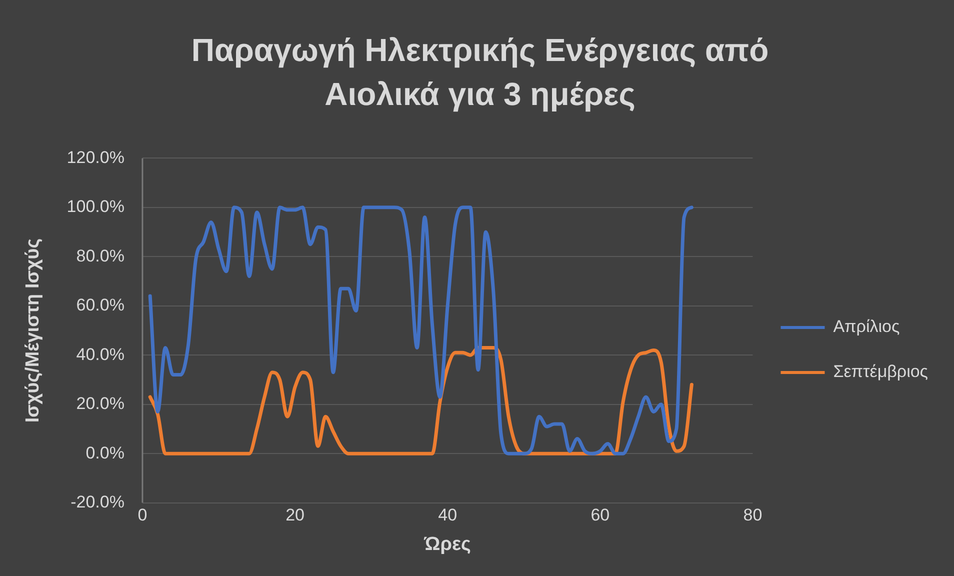  I want to click on x-tick-label: 40, so click(448, 515).